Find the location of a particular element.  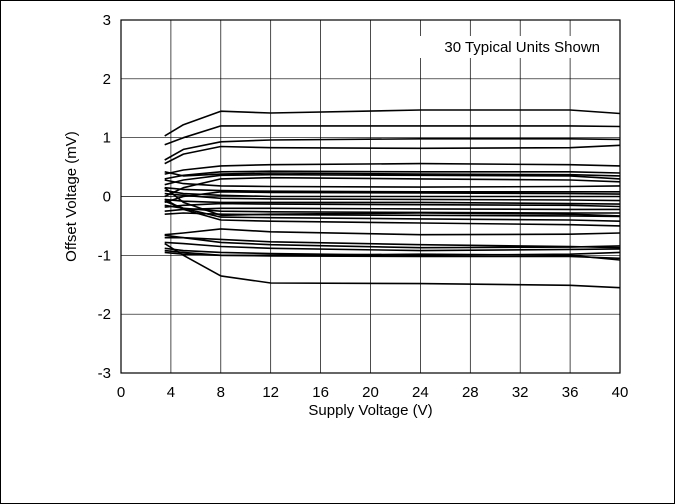

x-tick-label: 24 is located at coordinates (420, 392).